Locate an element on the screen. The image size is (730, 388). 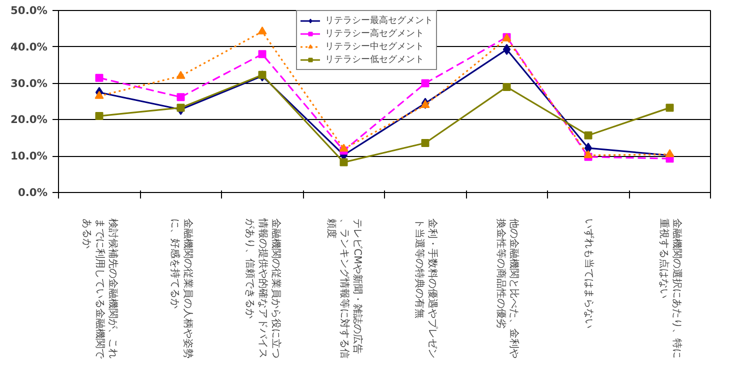
legend-label: リテラシー最高セグメント is located at coordinates (379, 20).